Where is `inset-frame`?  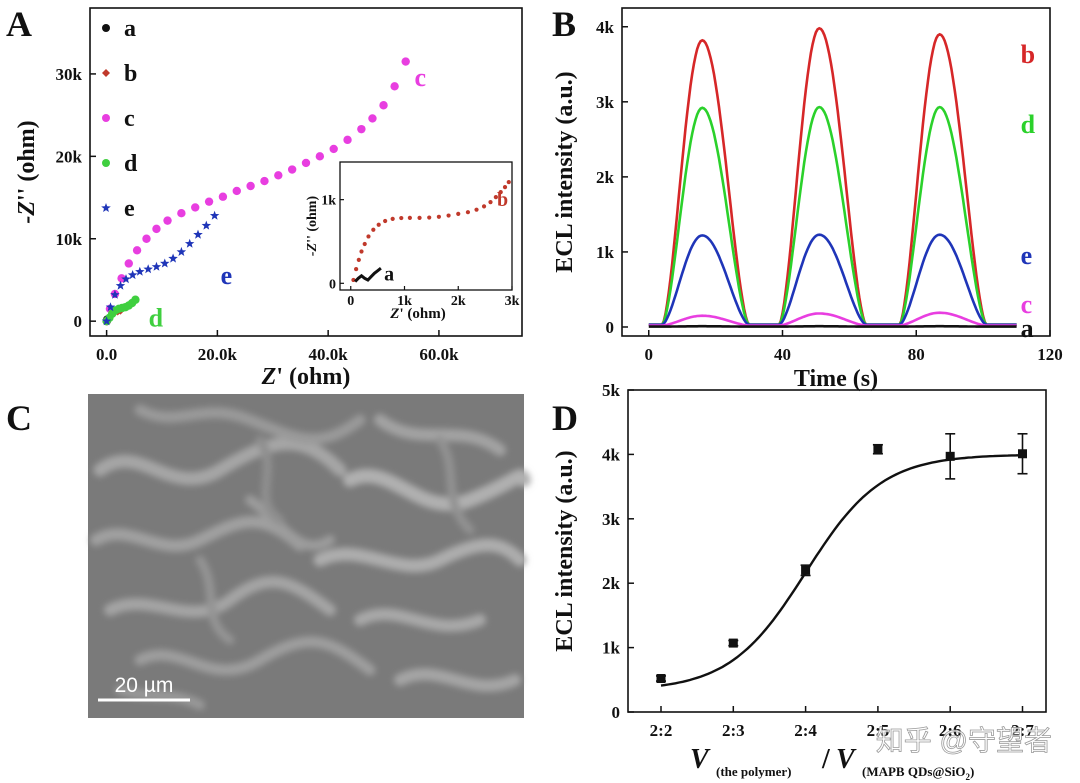
inset-frame is located at coordinates (426, 226).